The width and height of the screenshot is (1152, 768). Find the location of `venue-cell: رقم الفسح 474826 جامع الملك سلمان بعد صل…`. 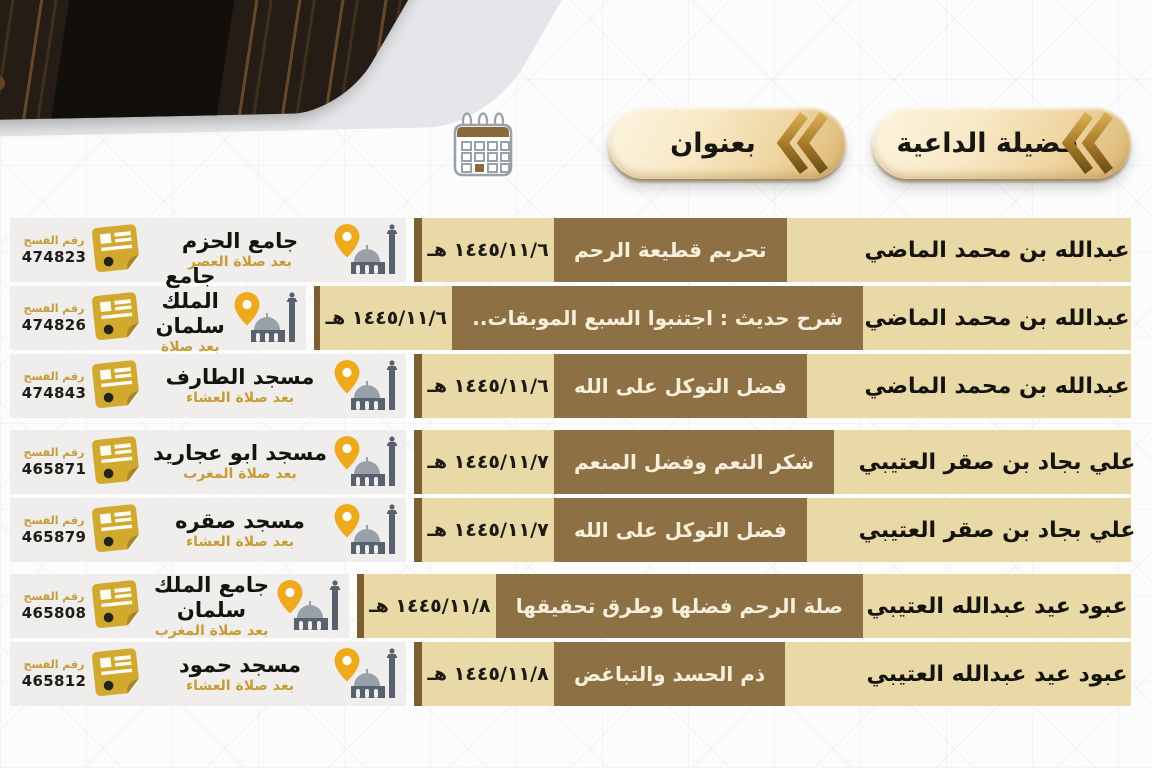

venue-cell: رقم الفسح 474826 جامع الملك سلمان بعد صل… is located at coordinates (158, 317).